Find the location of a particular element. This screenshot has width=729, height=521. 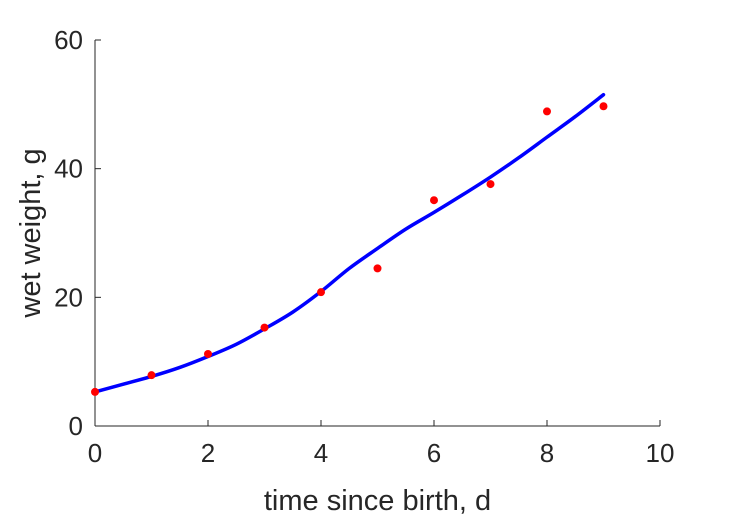

x-tick-label: 6 is located at coordinates (434, 453).